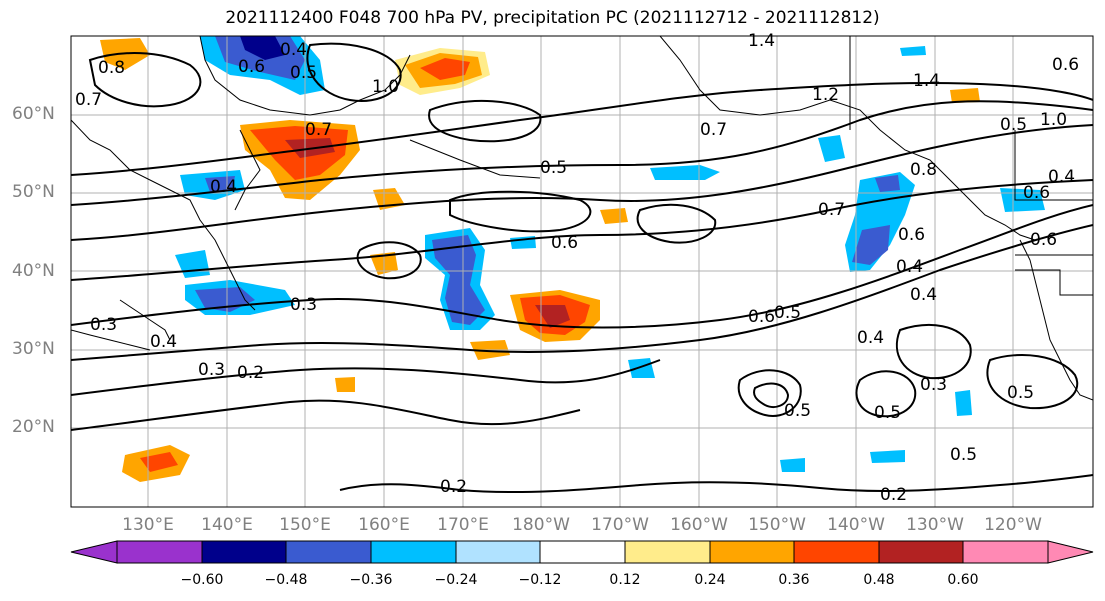  Describe the element at coordinates (94, 552) in the screenshot. I see `colorbar-low-extension` at that location.